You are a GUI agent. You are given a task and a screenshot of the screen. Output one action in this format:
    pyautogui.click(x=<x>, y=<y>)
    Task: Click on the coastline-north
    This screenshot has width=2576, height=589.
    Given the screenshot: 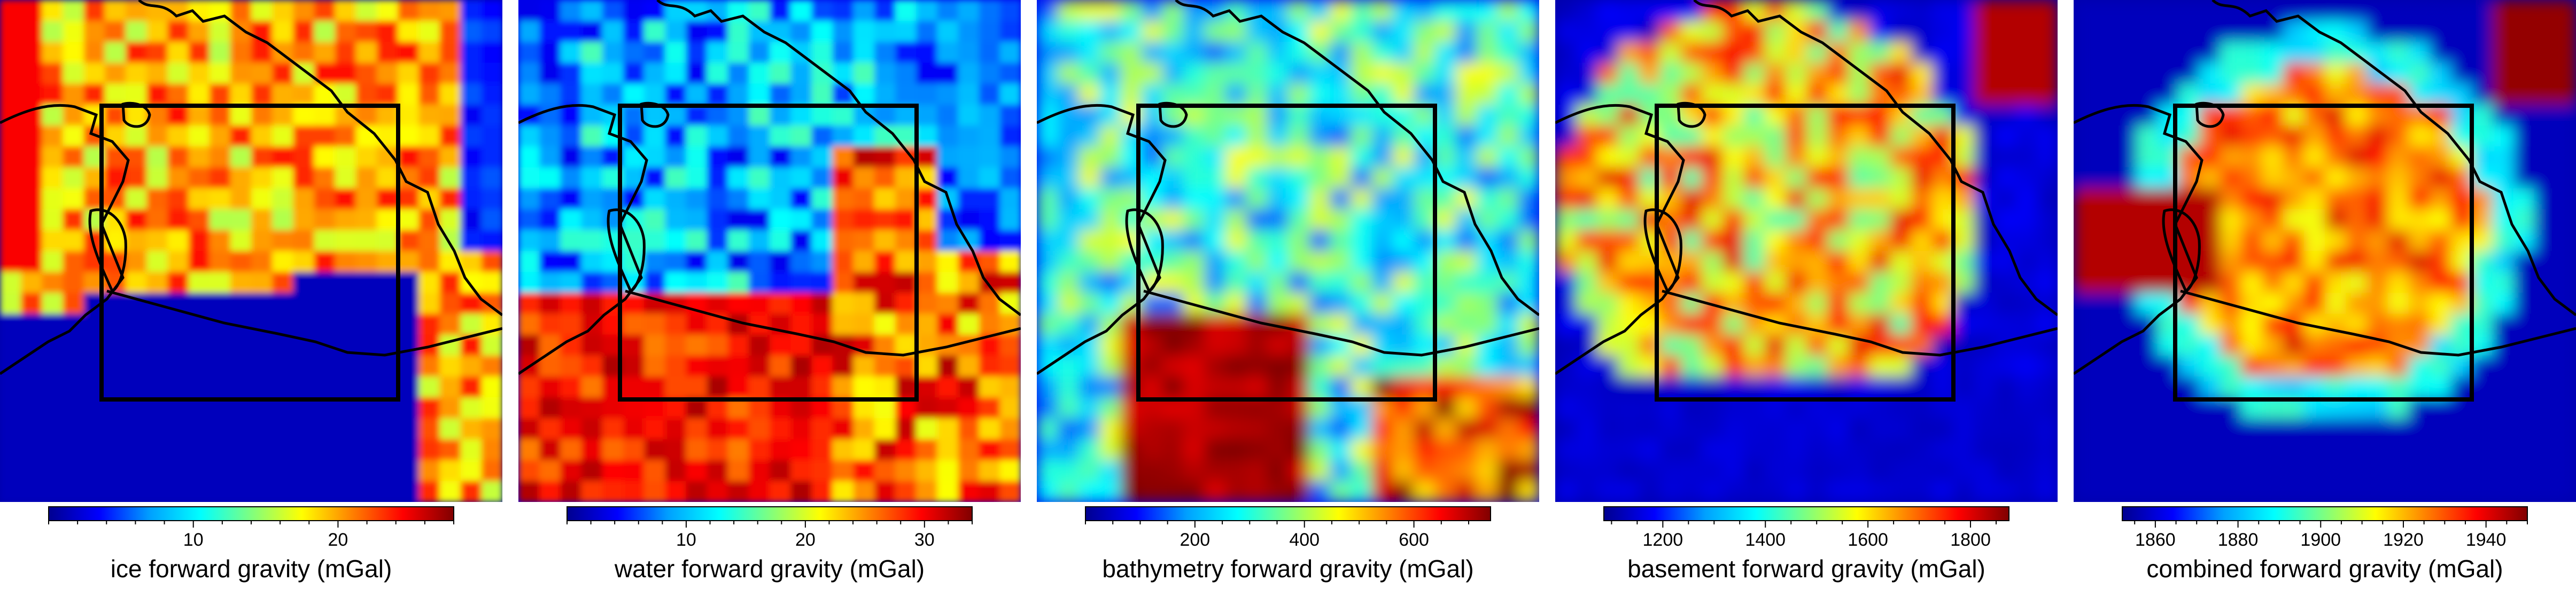 What is the action you would take?
    pyautogui.click(x=2394, y=158)
    